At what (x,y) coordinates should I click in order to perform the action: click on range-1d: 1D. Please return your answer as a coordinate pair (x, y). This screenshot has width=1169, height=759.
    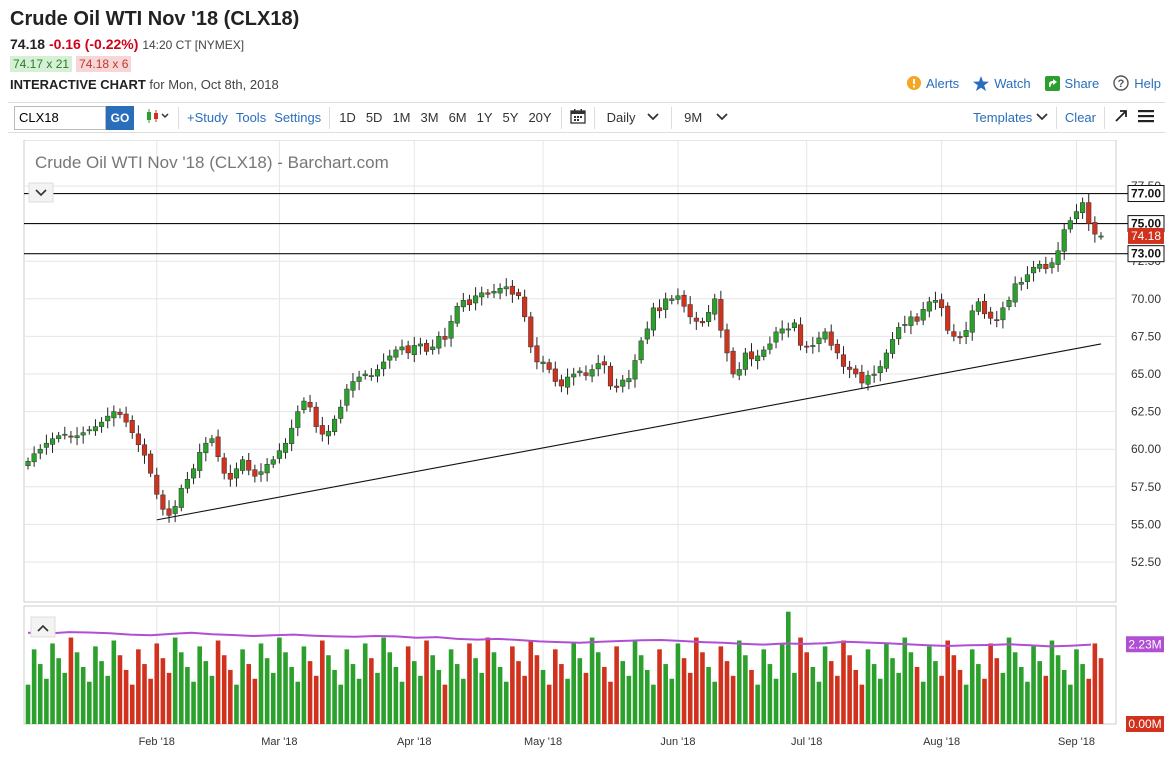
    Looking at the image, I should click on (347, 117).